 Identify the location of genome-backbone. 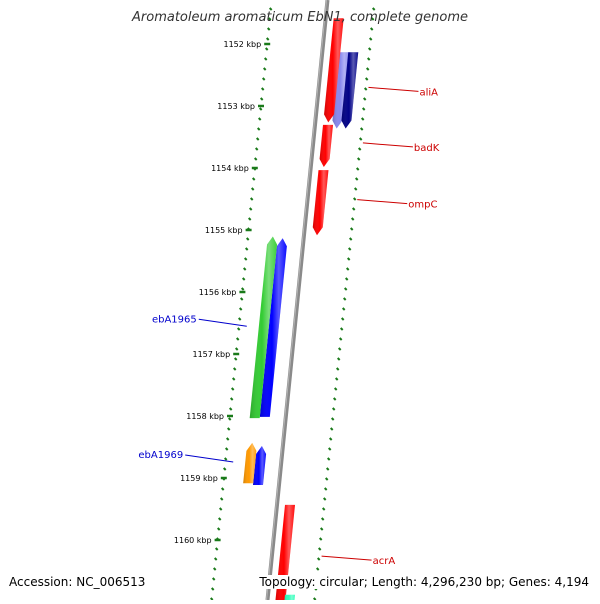
(297, 300).